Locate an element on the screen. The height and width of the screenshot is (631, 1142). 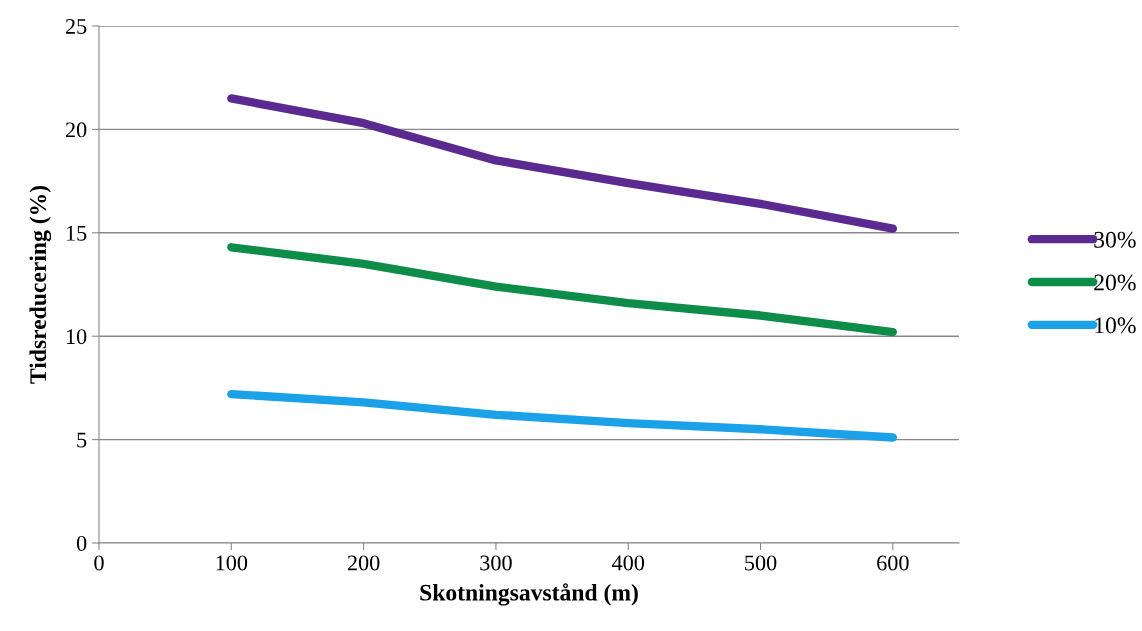
x-axis-title: Skotningsavstånd (m) is located at coordinates (529, 594).